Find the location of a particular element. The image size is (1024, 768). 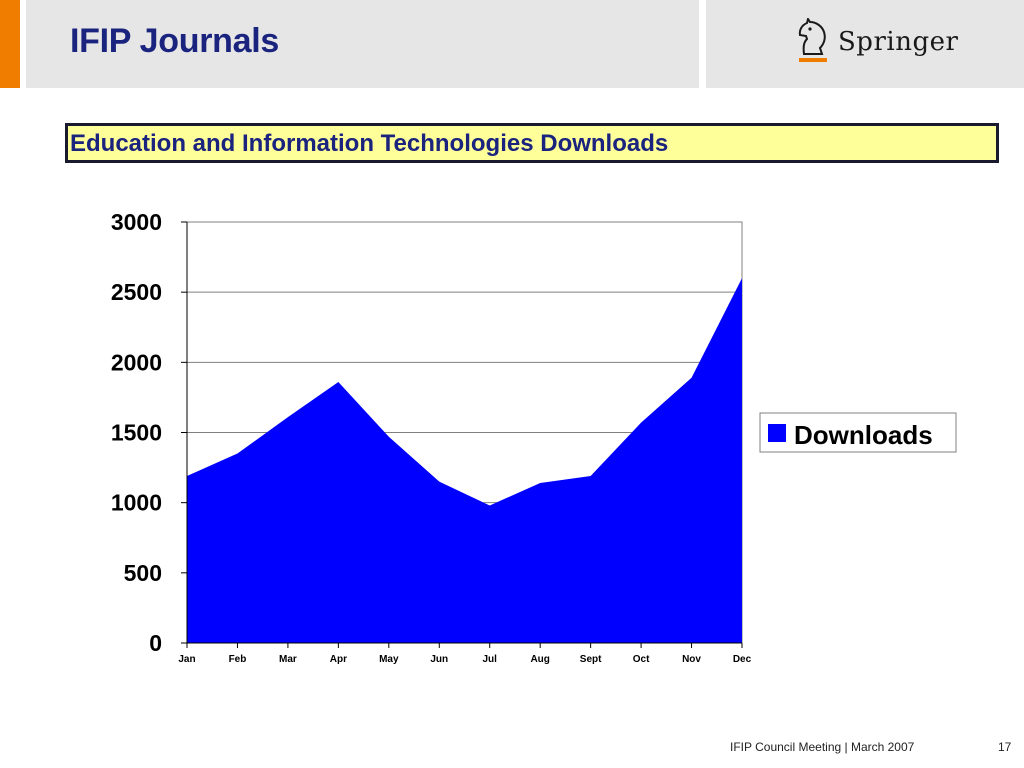

title-panel is located at coordinates (362, 44).